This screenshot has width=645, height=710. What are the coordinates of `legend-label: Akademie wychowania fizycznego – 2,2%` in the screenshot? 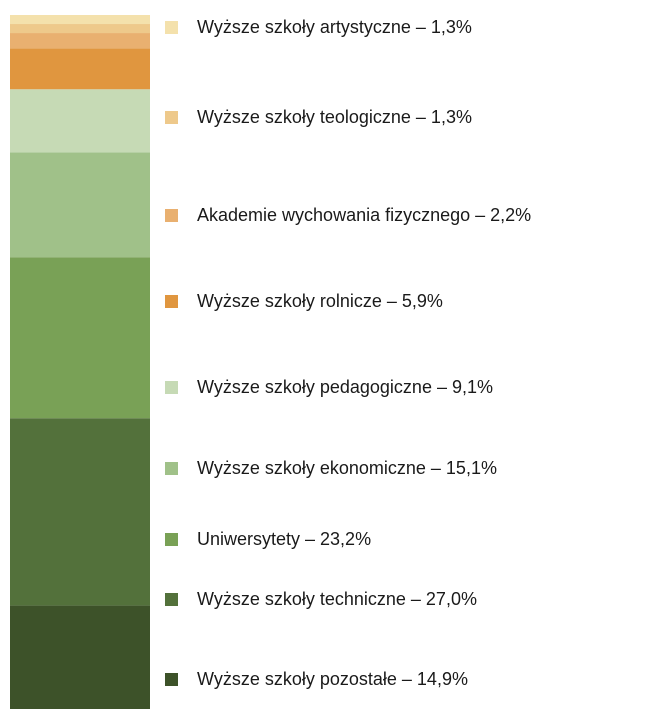 It's located at (364, 215).